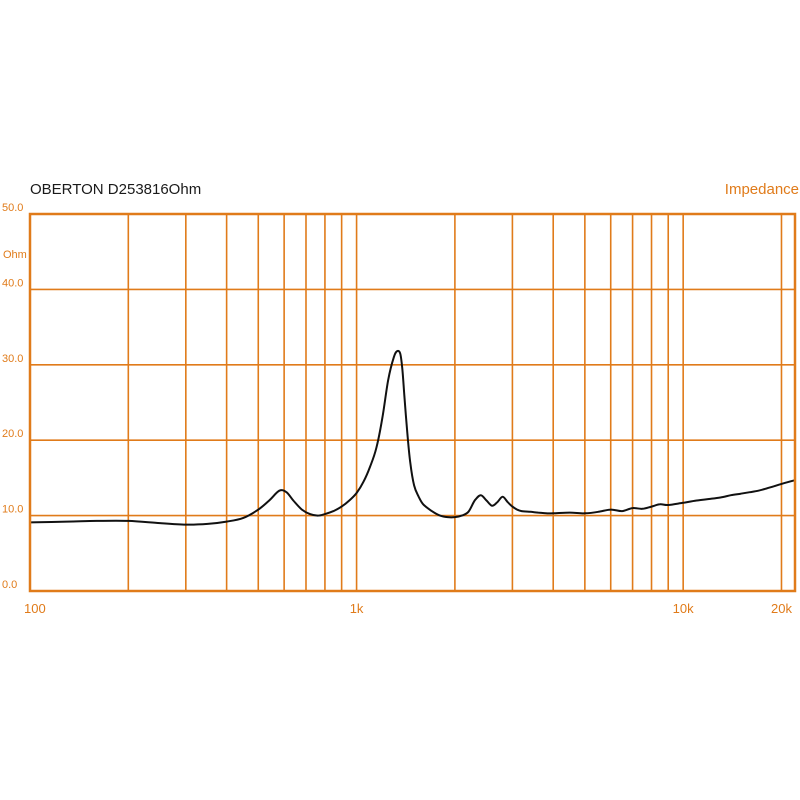  Describe the element at coordinates (781, 608) in the screenshot. I see `x-tick-label: 20k` at that location.